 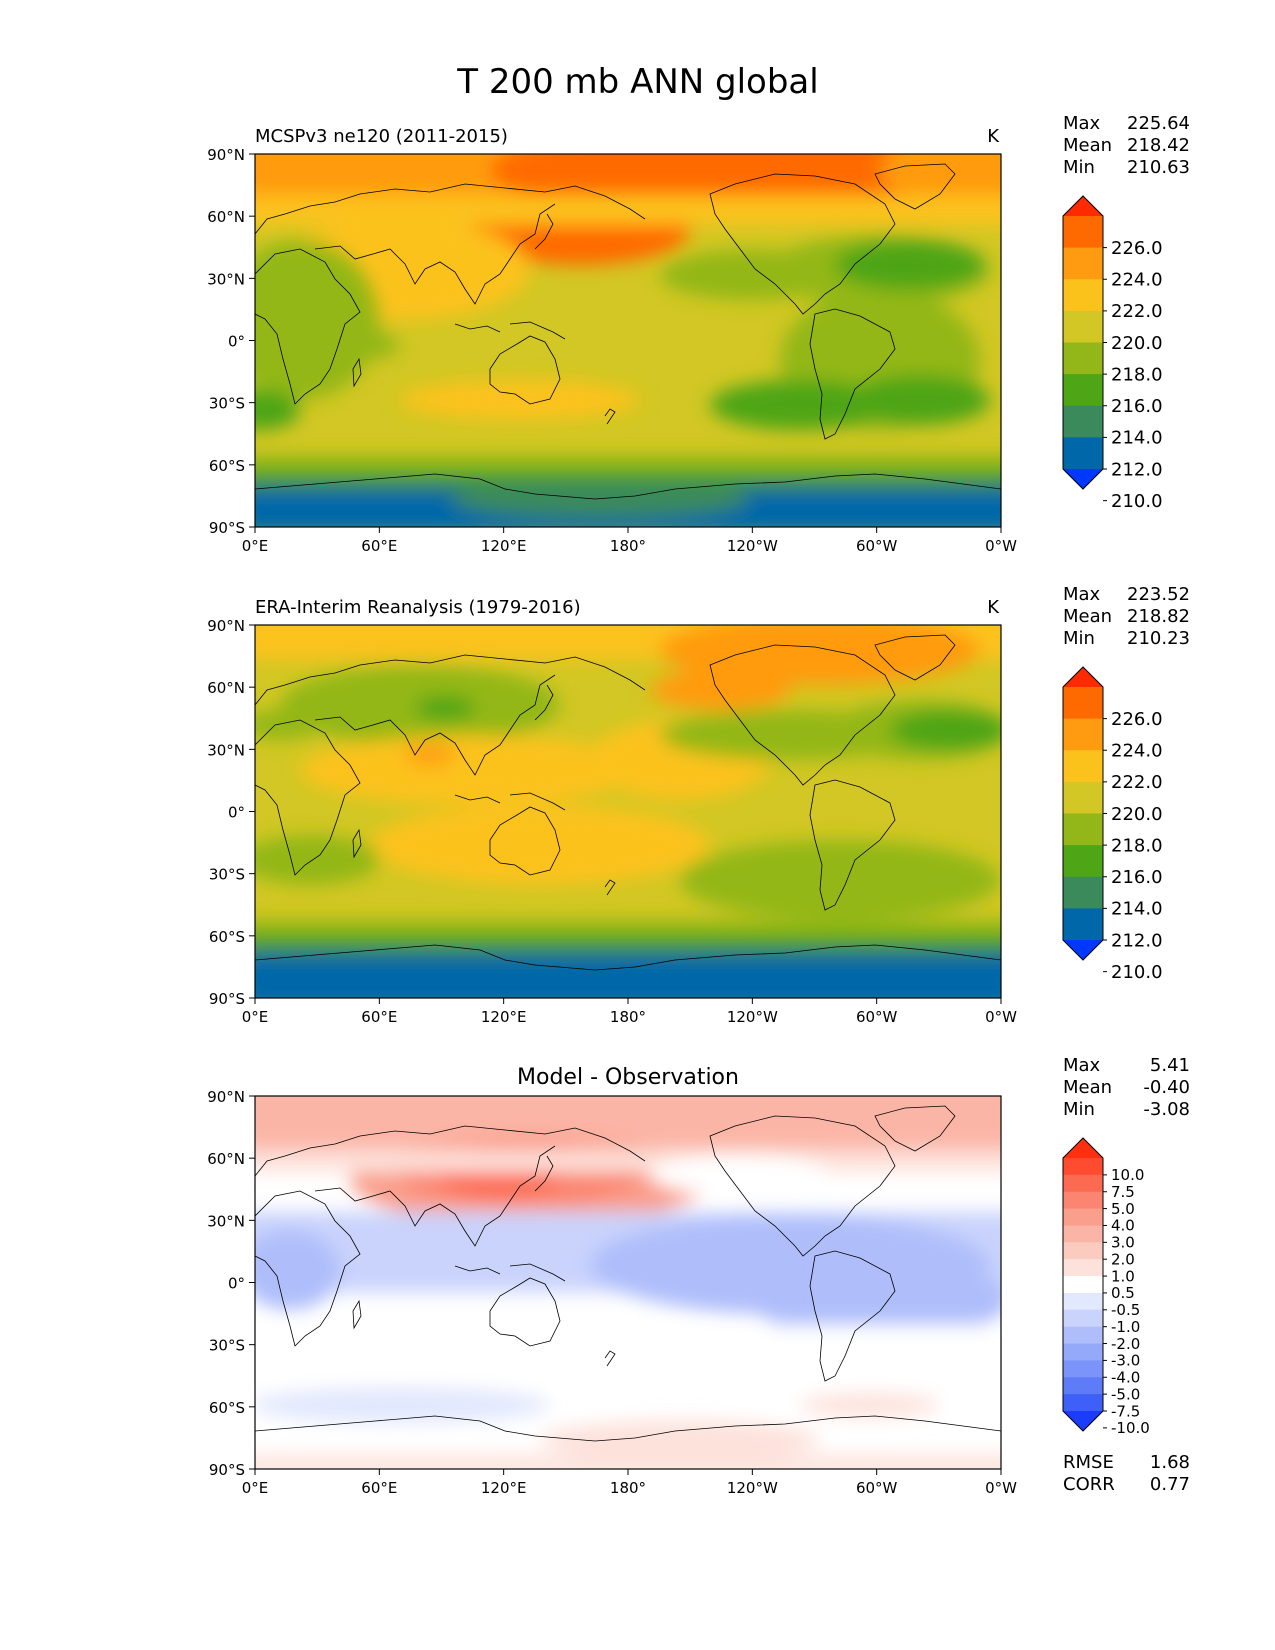 What do you see at coordinates (1170, 1484) in the screenshot?
I see `bottom-stat-value: 0.77` at bounding box center [1170, 1484].